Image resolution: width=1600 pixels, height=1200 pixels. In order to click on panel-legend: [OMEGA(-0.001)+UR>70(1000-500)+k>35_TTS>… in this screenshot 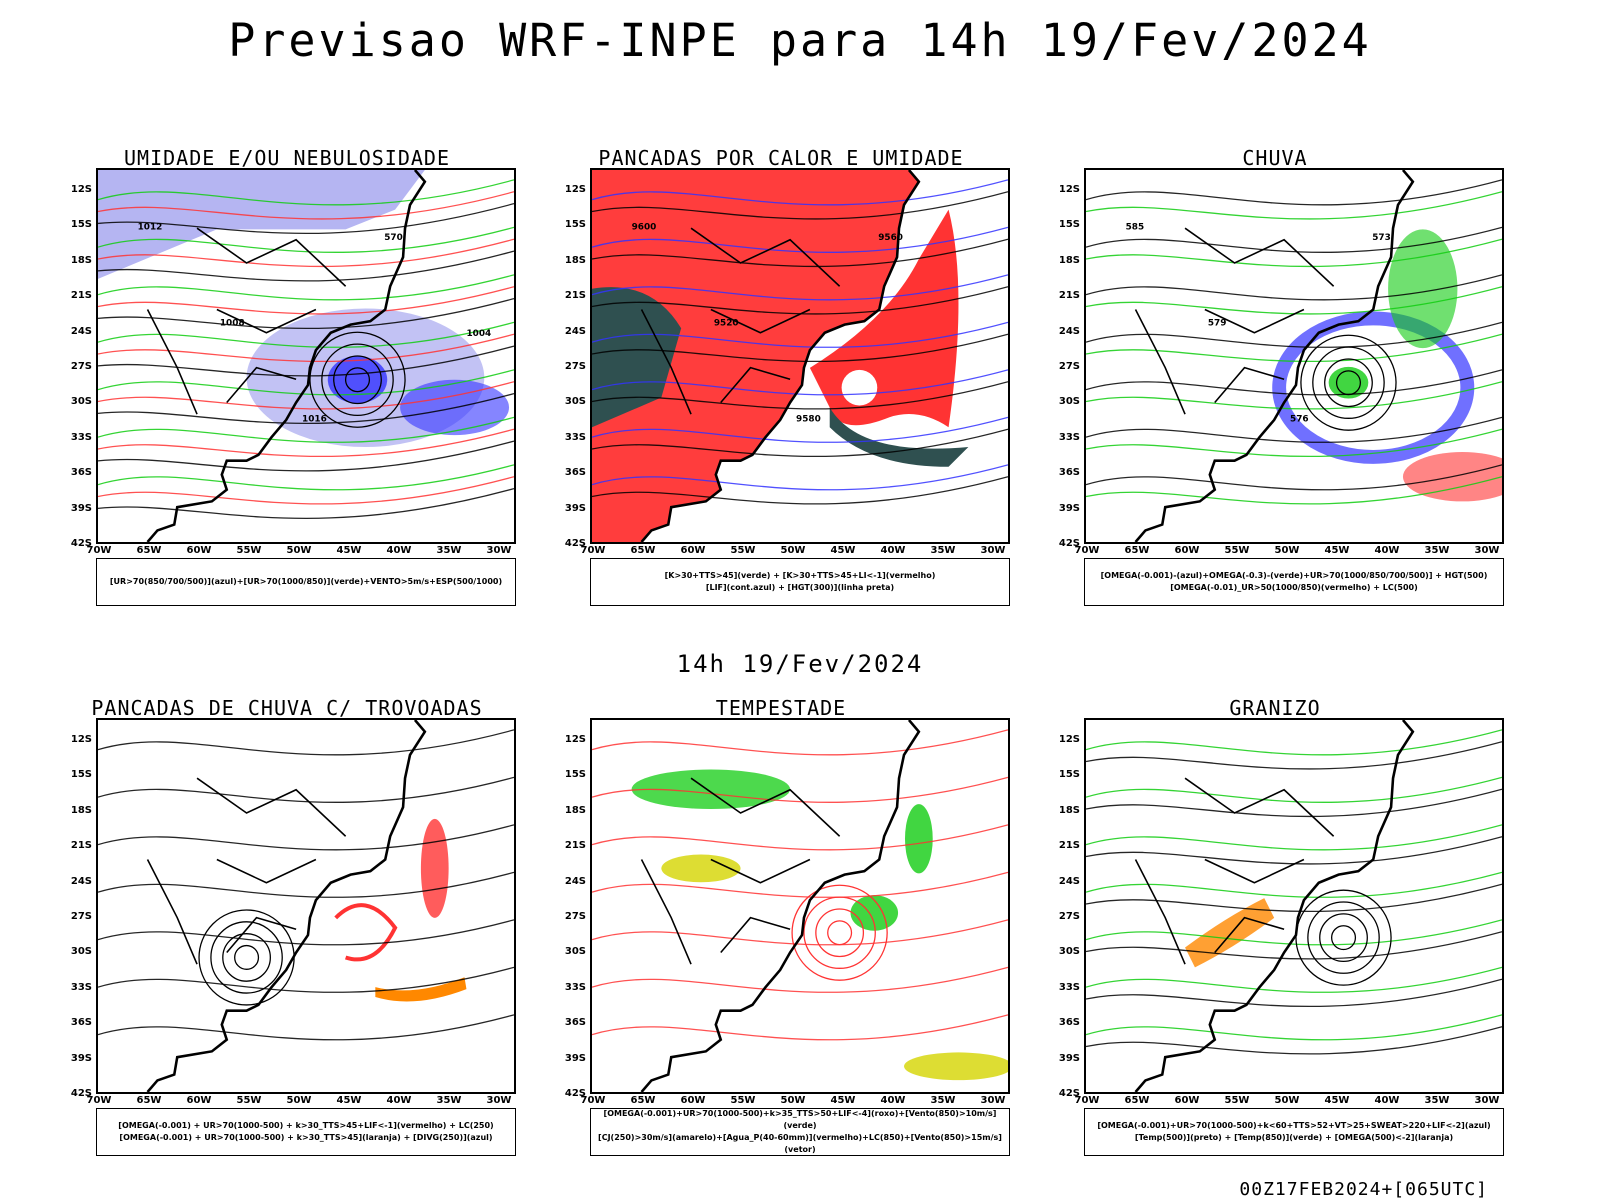, I will do `click(800, 1132)`.